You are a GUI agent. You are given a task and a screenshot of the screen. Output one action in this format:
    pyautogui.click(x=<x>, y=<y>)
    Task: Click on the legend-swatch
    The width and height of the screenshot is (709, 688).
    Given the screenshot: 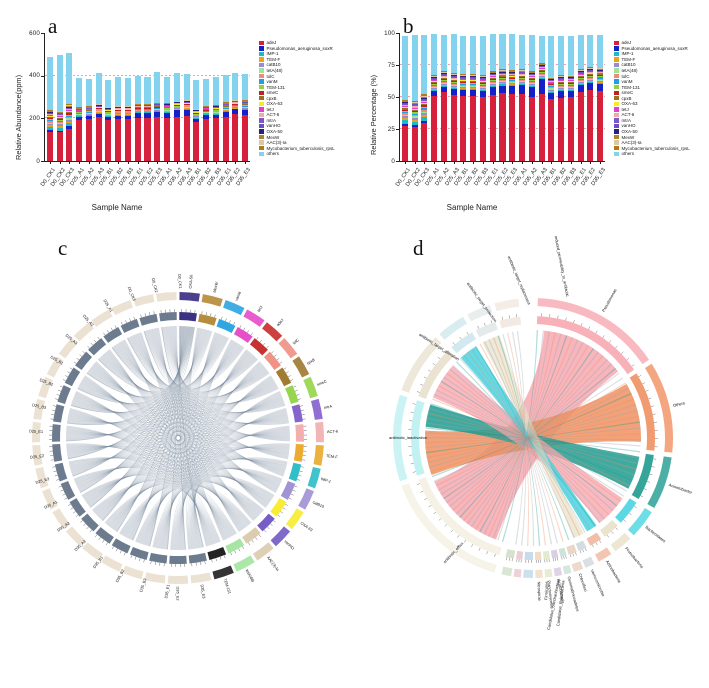 What is the action you would take?
    pyautogui.click(x=261, y=120)
    